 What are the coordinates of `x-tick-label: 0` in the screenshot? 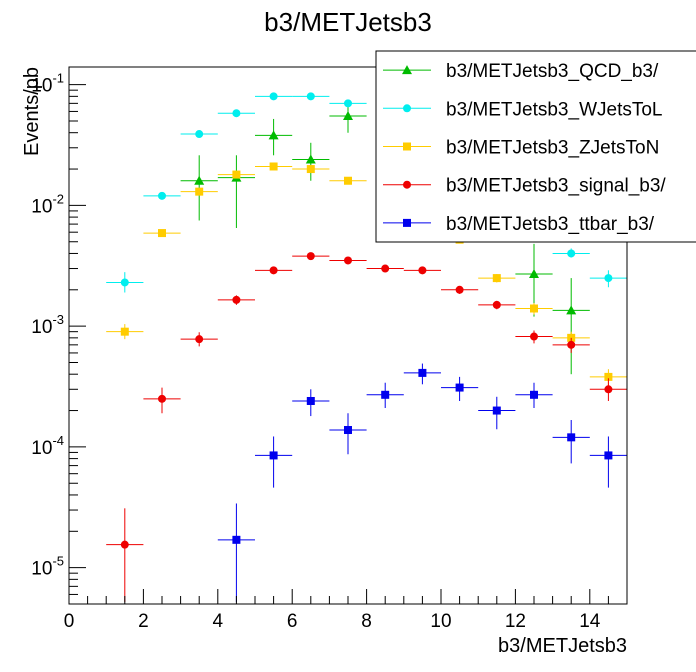 It's located at (69, 621).